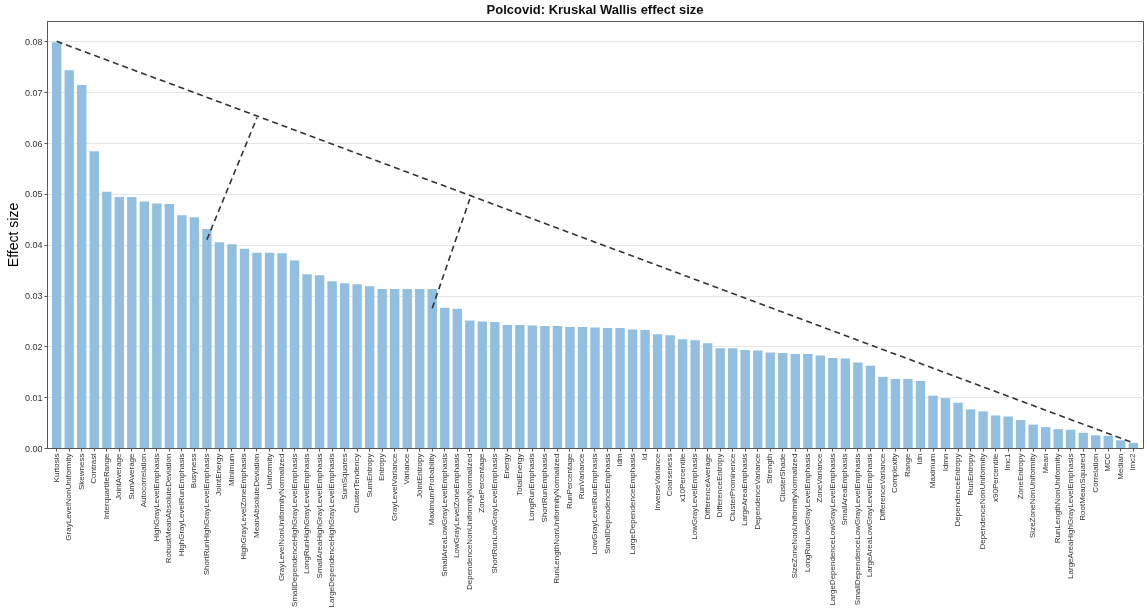 This screenshot has height=609, width=1147. Describe the element at coordinates (932, 471) in the screenshot. I see `x-tick-label: Maximum` at that location.